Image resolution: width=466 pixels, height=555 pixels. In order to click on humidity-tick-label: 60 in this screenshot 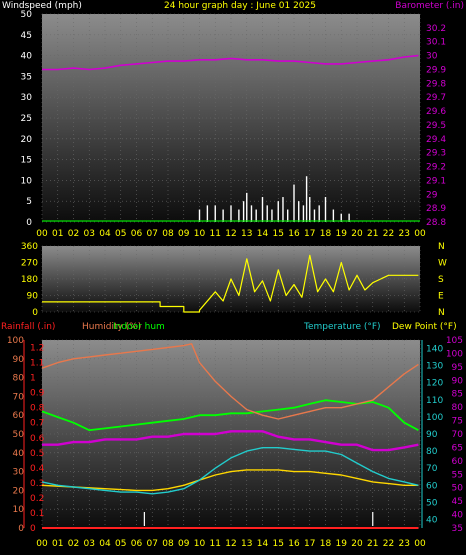, I will do `click(19, 416)`.